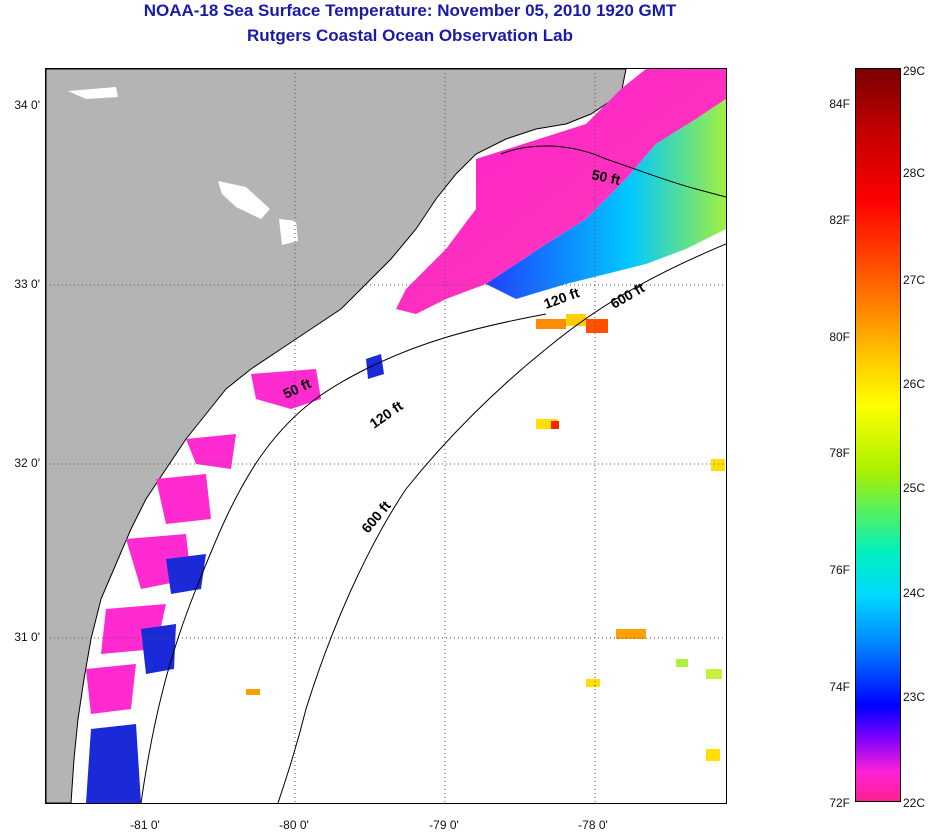 The height and width of the screenshot is (832, 936). I want to click on colorbar-label-28c: 28C, so click(914, 173).